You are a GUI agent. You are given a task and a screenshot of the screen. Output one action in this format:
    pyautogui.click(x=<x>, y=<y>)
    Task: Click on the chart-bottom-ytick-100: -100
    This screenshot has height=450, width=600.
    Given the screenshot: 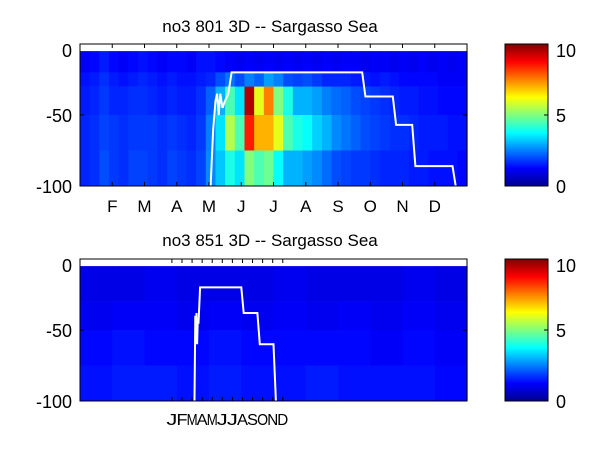 What is the action you would take?
    pyautogui.click(x=54, y=402)
    